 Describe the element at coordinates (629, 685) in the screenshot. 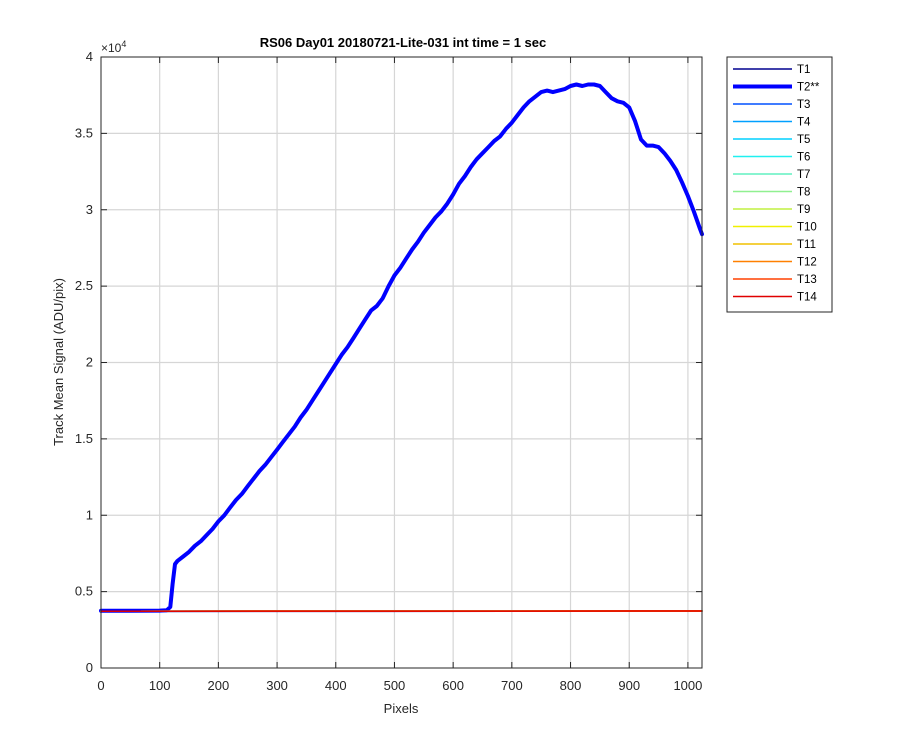

I see `x-tick-label: 900` at that location.